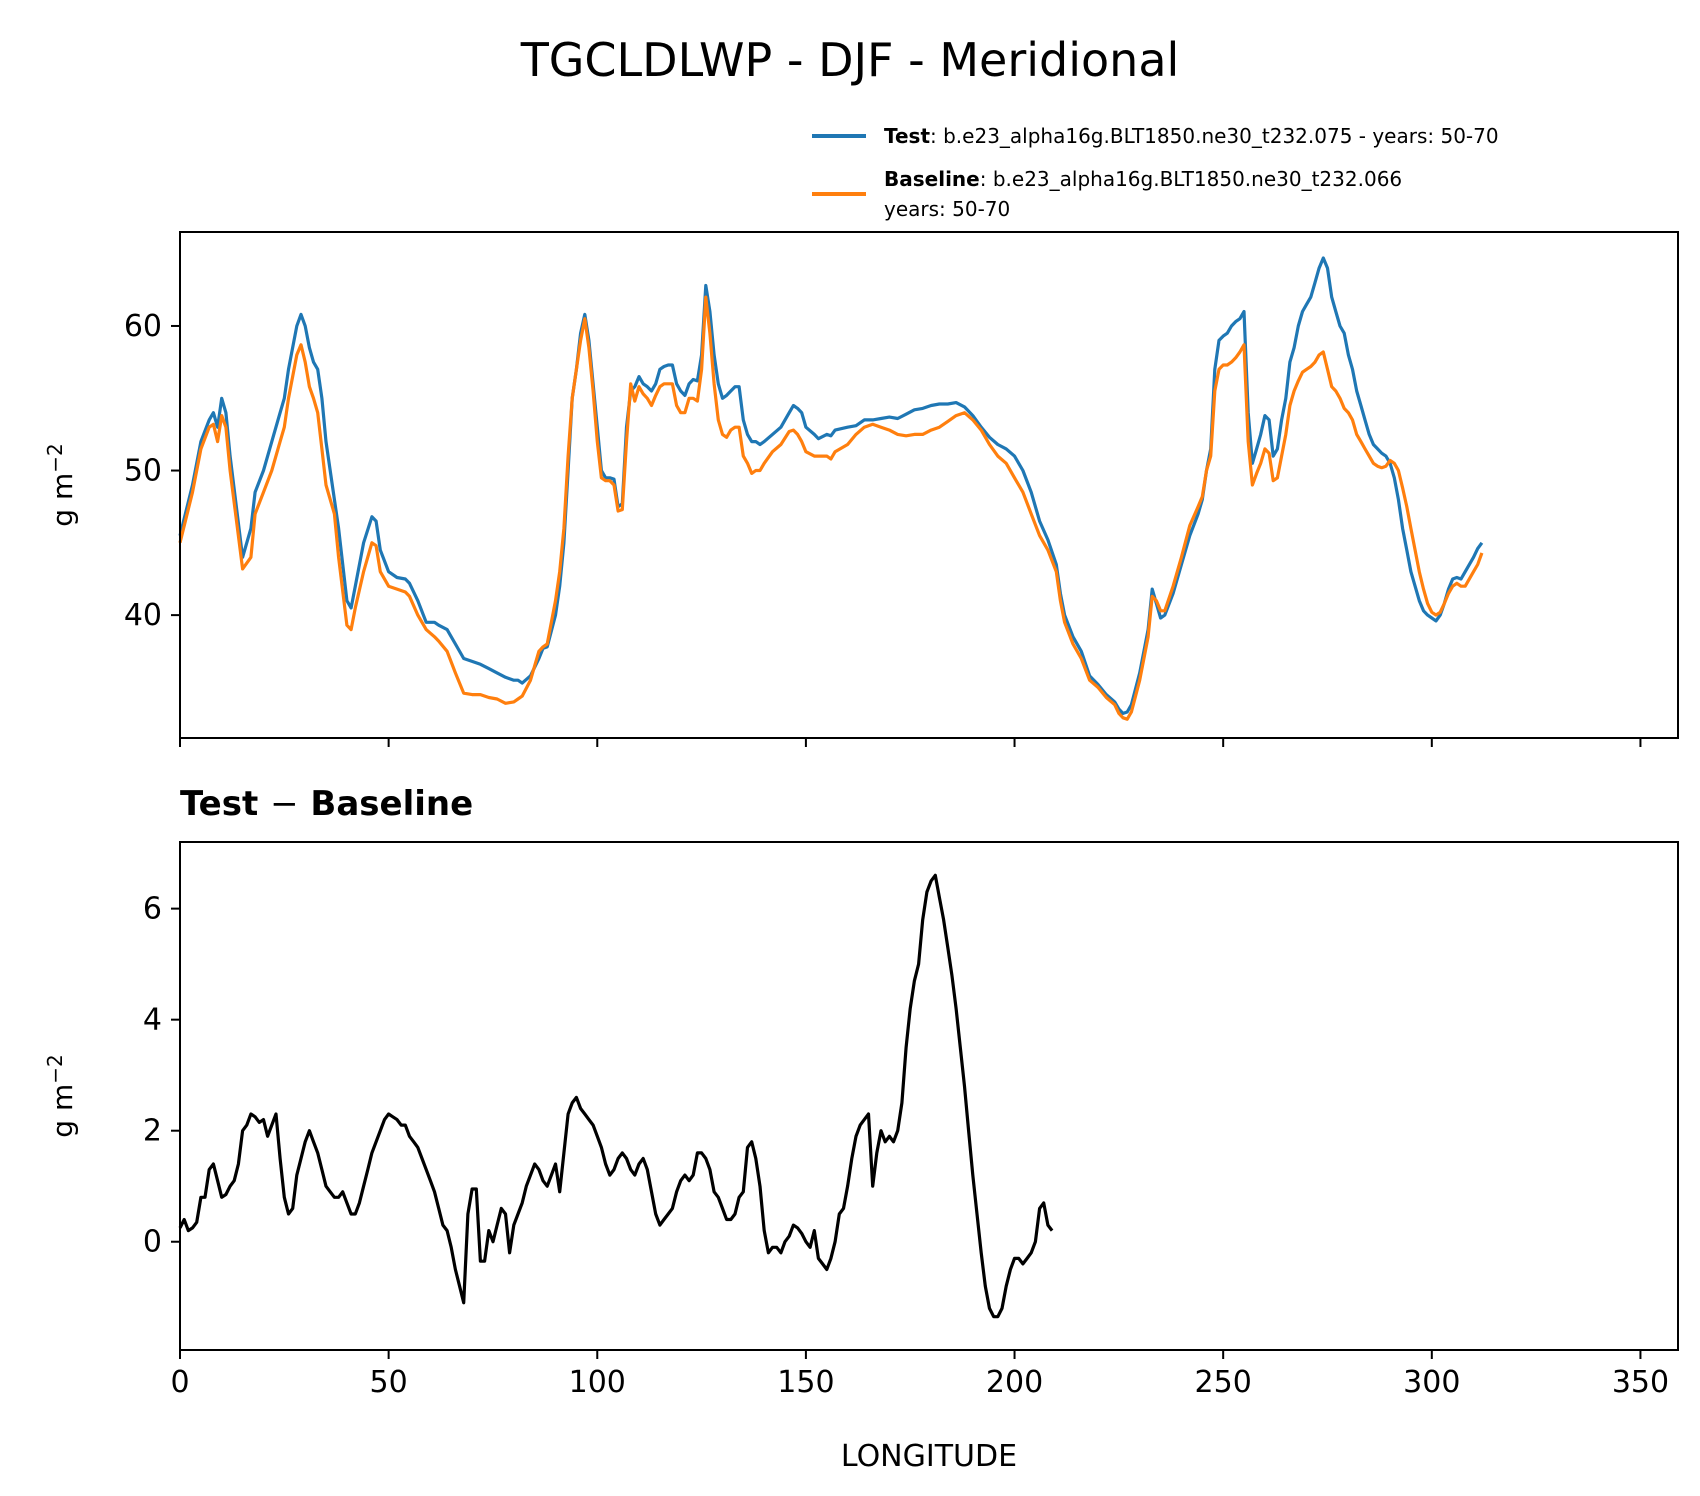 This screenshot has width=1700, height=1496. What do you see at coordinates (55, 1068) in the screenshot?
I see `bottom-y-axis-label-exp: −2` at bounding box center [55, 1068].